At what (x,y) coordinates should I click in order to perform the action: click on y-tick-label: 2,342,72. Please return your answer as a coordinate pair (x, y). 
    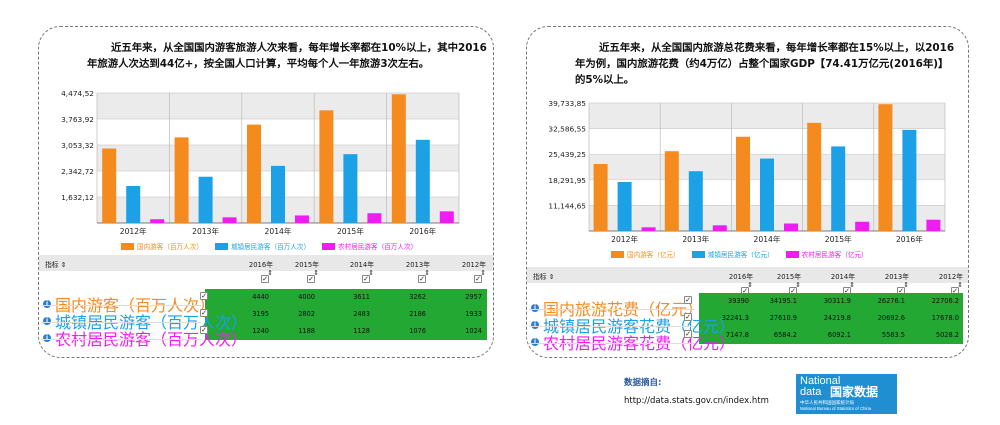
    Looking at the image, I should click on (77, 171).